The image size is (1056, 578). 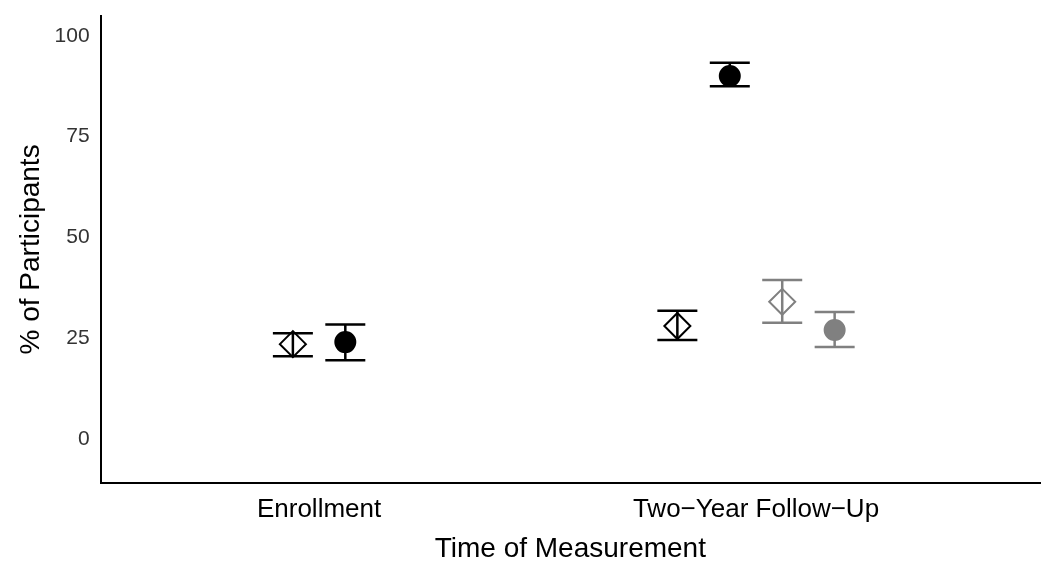 What do you see at coordinates (319, 507) in the screenshot?
I see `x-tick-label: Enrollment` at bounding box center [319, 507].